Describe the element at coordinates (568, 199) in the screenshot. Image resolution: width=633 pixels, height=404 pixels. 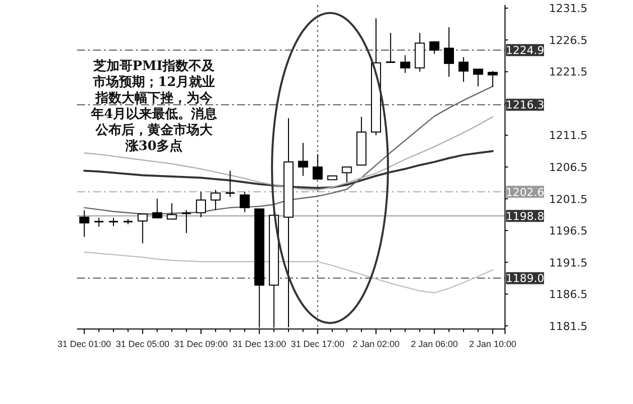
I see `y-tick-label: 1201.5` at that location.